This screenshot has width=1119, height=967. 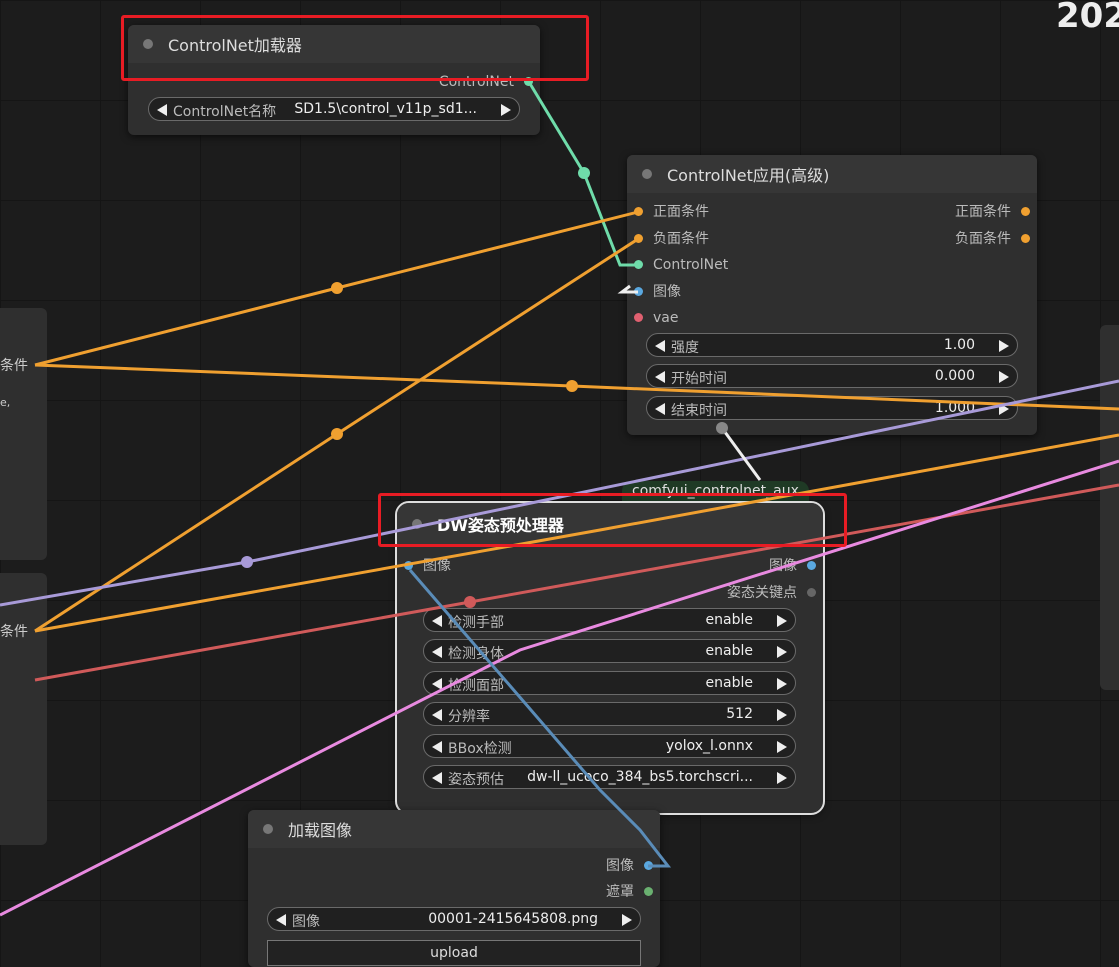 What do you see at coordinates (454, 953) in the screenshot?
I see `upload-button: upload` at bounding box center [454, 953].